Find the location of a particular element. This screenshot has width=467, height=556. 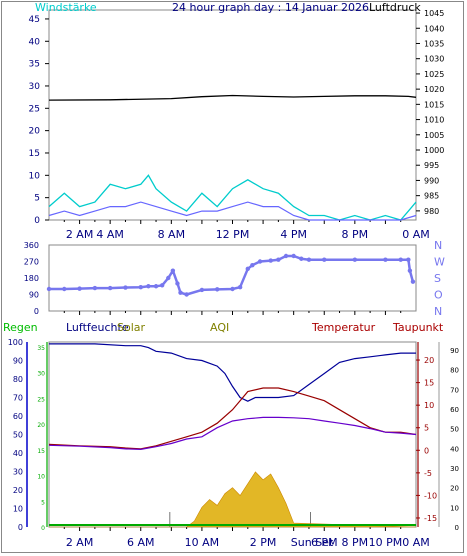

wind-y-tick-label: 40 is located at coordinates (35, 42).